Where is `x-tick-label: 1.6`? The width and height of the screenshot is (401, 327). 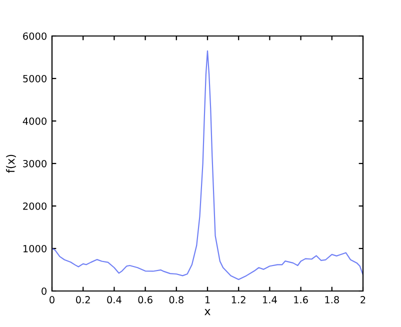 x-tick-label: 1.6 is located at coordinates (301, 300).